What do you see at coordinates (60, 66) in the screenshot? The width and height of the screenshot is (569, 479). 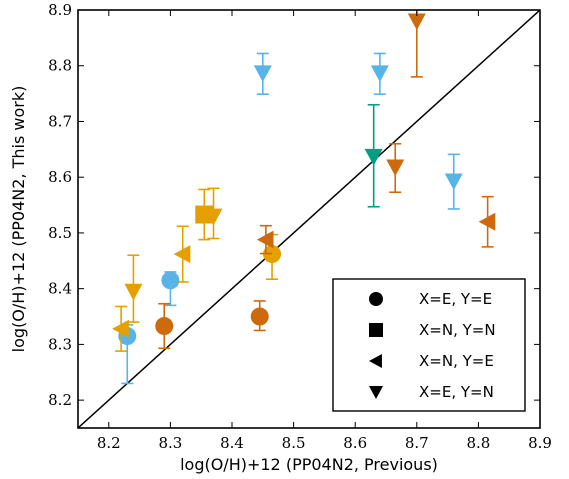 I see `y-tick-label: 8.8` at bounding box center [60, 66].